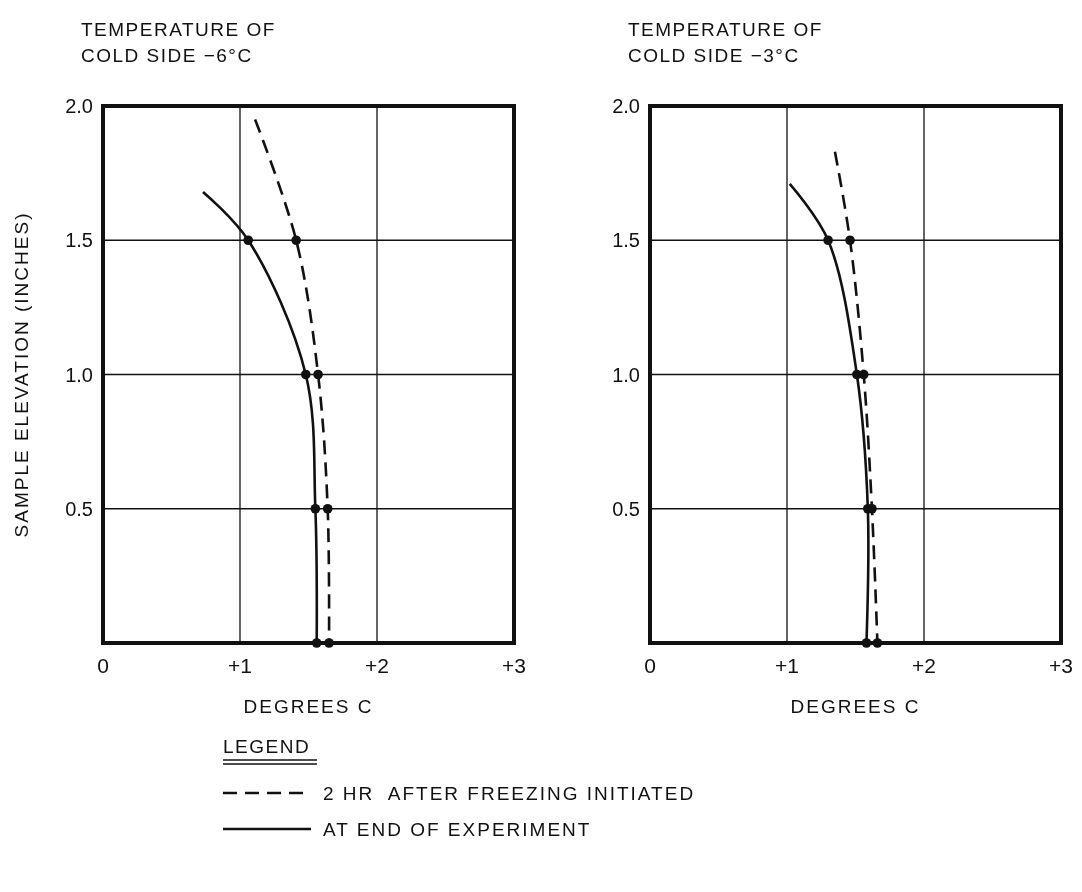 This screenshot has height=892, width=1082. What do you see at coordinates (725, 42) in the screenshot?
I see `chart-title: TEMPERATURE OF COLD SIDE −3°C` at bounding box center [725, 42].